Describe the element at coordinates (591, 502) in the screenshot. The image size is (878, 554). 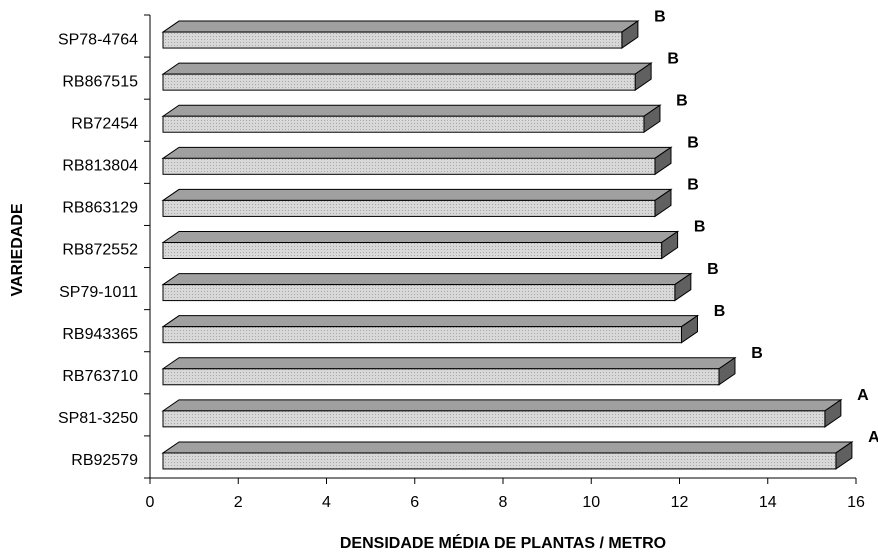
I see `x-tick-label: 10` at that location.